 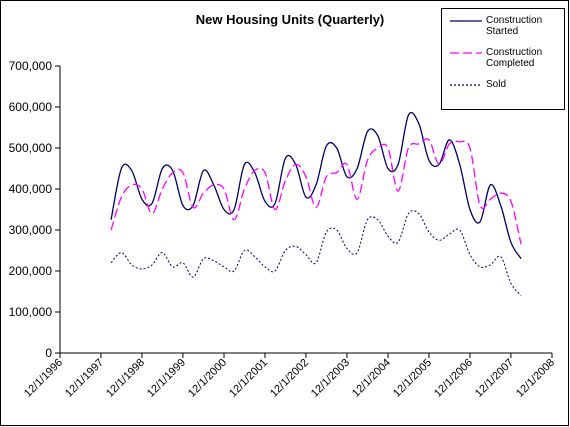 I want to click on y-tick-label: 0, so click(x=48, y=353).